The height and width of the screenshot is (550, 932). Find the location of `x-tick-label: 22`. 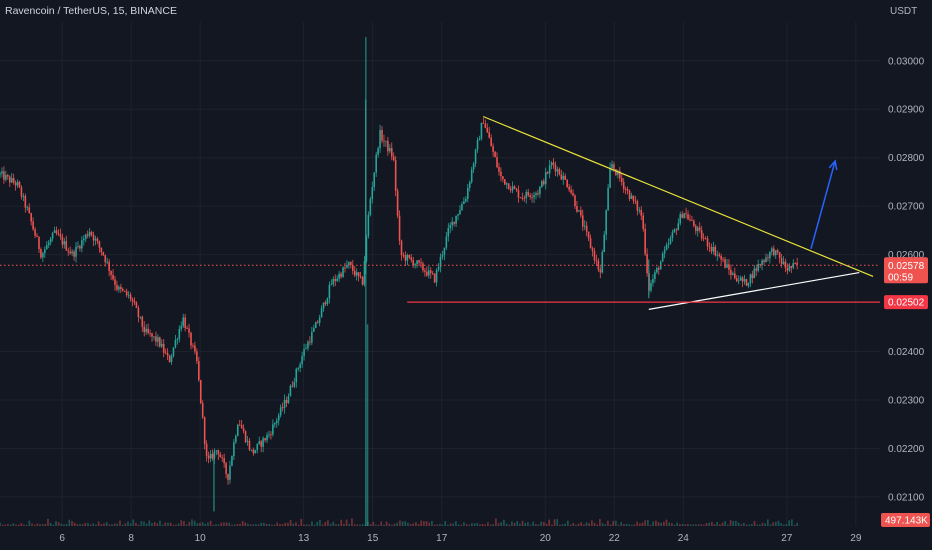

x-tick-label: 22 is located at coordinates (615, 538).